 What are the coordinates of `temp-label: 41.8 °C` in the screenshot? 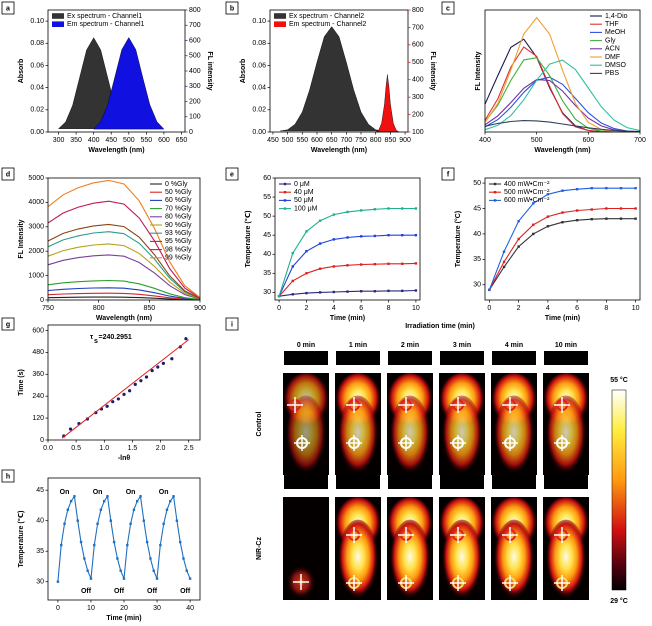 It's located at (461, 482).